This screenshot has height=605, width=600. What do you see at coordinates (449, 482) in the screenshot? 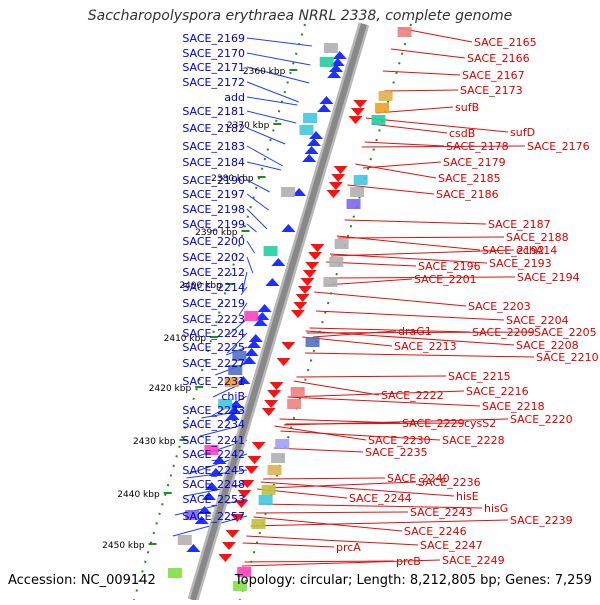
I see `minus-gene-label: SACE_2236` at bounding box center [449, 482].